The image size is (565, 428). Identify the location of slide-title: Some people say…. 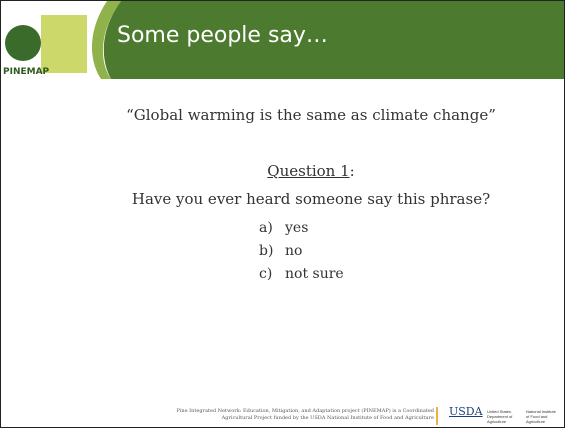
(222, 35).